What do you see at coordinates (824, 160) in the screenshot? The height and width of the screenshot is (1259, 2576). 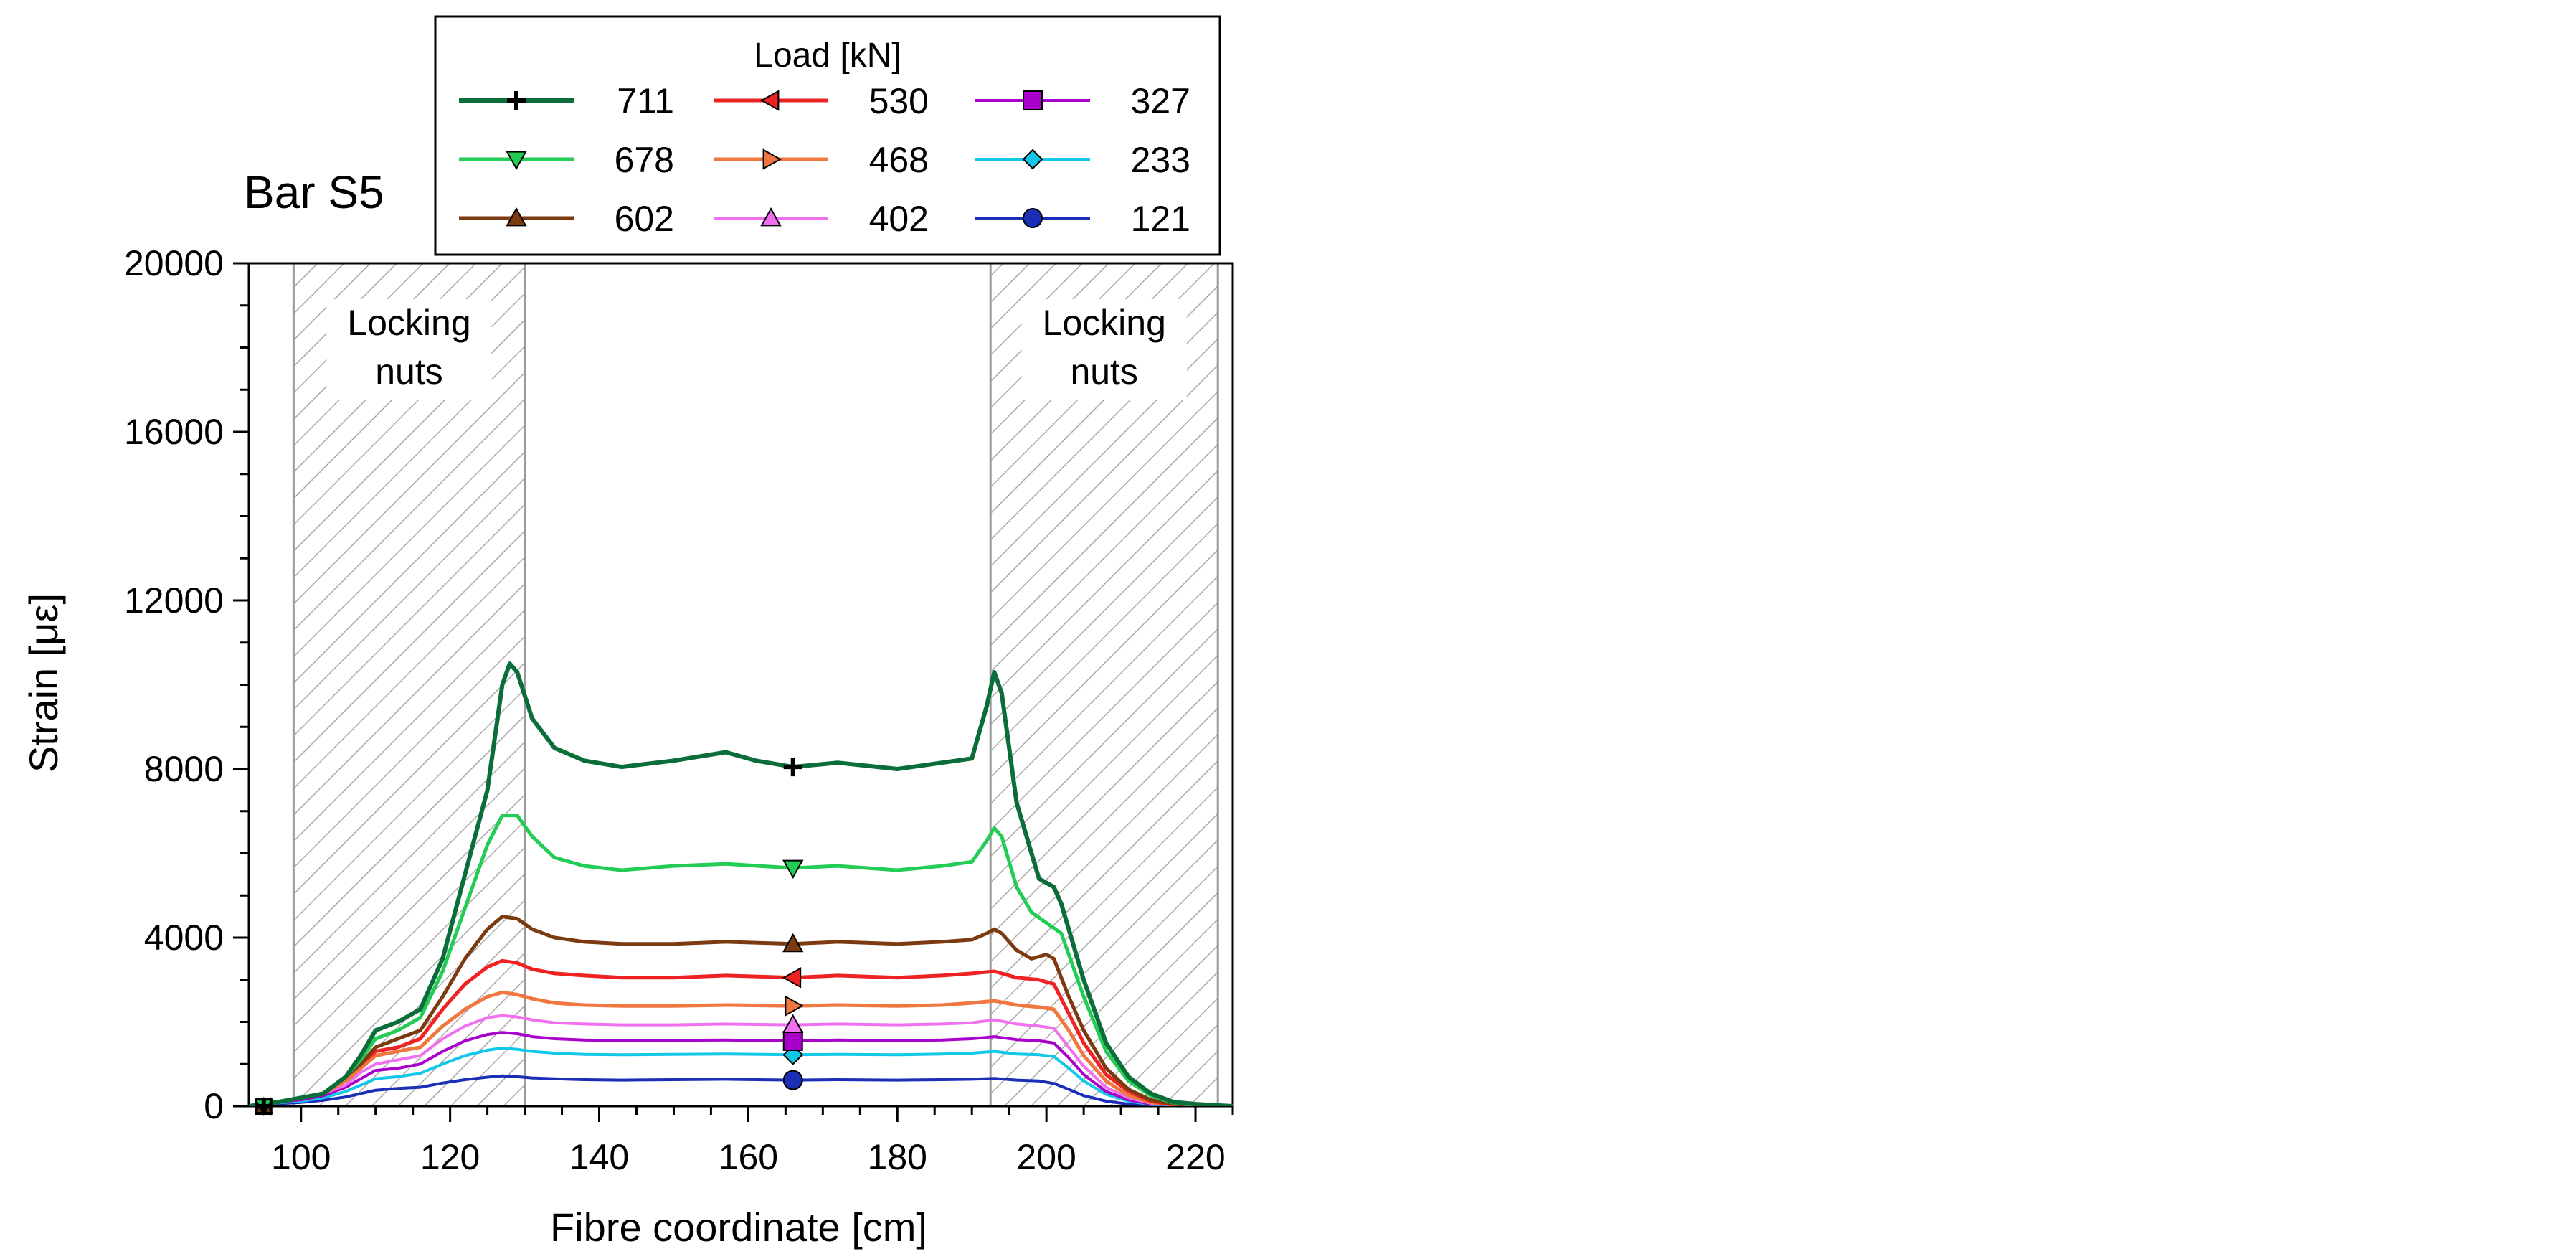 I see `legend-items: 711 678 602 530 468 402 327 233 121` at bounding box center [824, 160].